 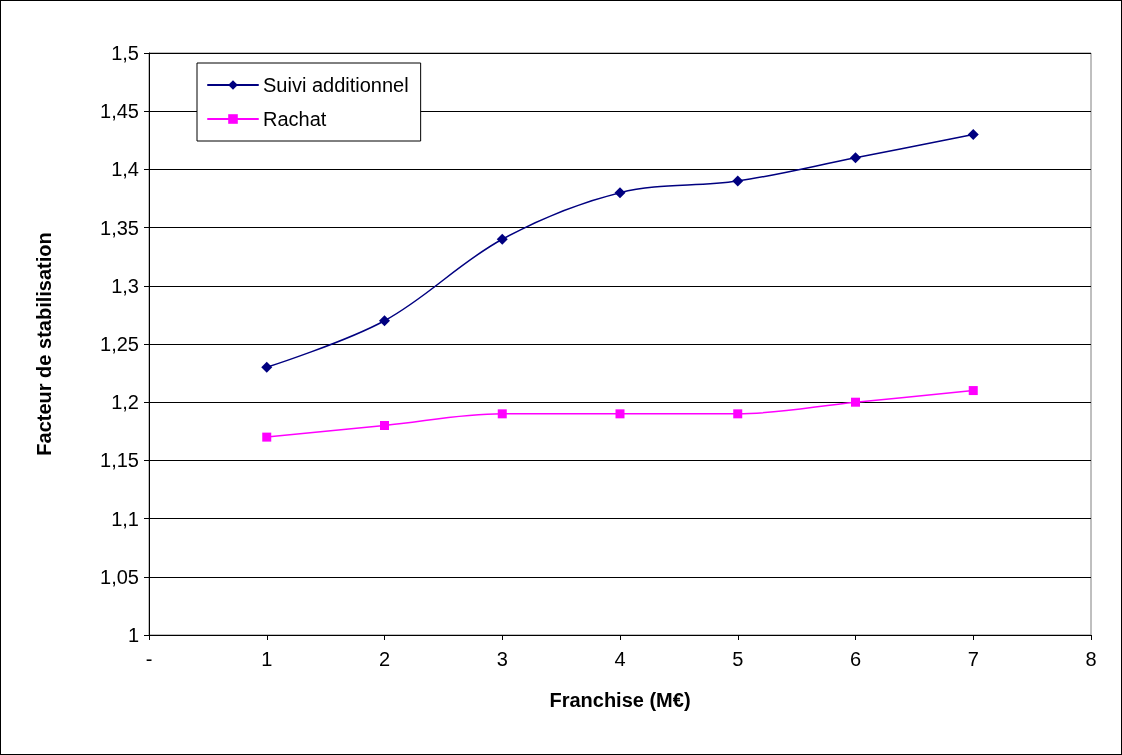 I want to click on x-tick-label: 5, so click(x=738, y=659).